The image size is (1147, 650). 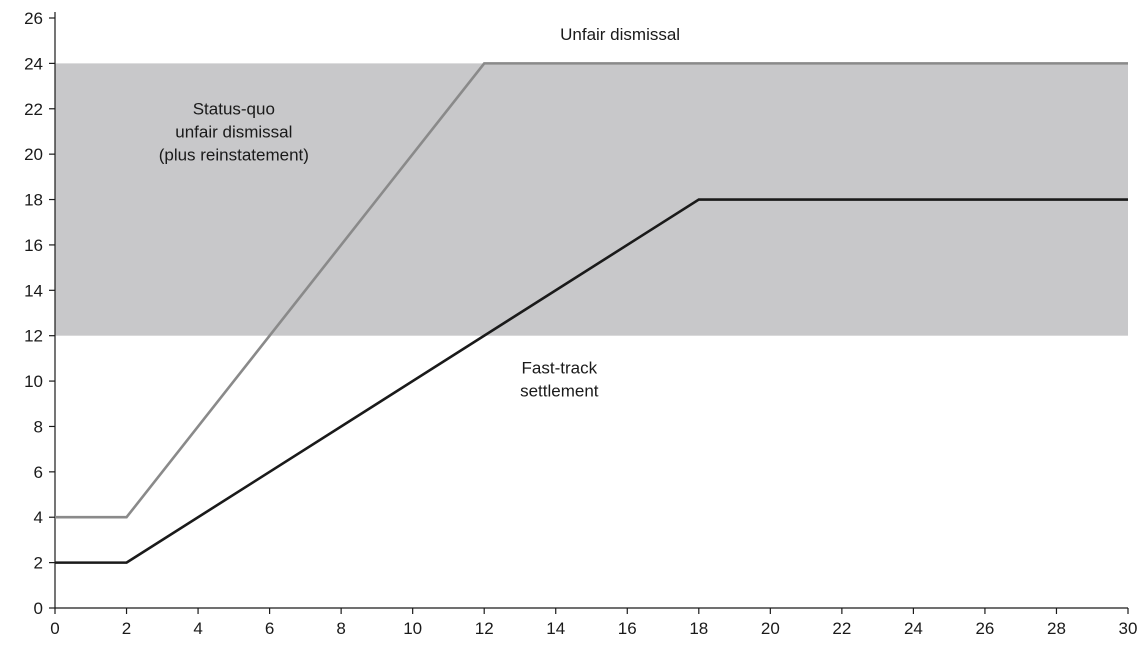 What do you see at coordinates (984, 628) in the screenshot?
I see `x-tick-label: 26` at bounding box center [984, 628].